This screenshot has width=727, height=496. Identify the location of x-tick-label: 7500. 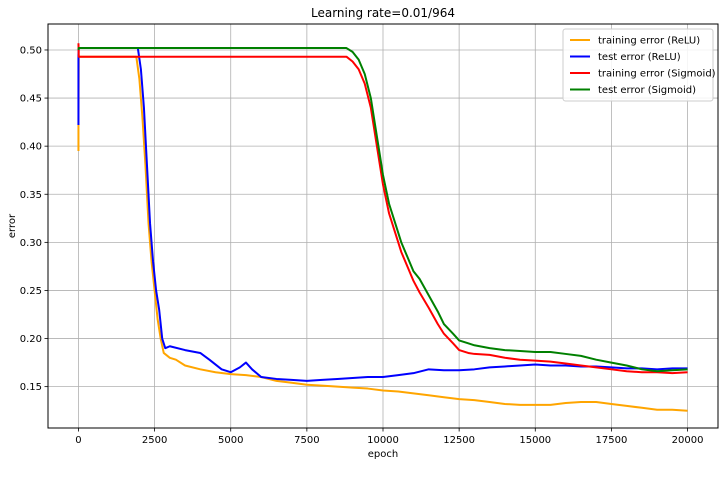
(306, 440).